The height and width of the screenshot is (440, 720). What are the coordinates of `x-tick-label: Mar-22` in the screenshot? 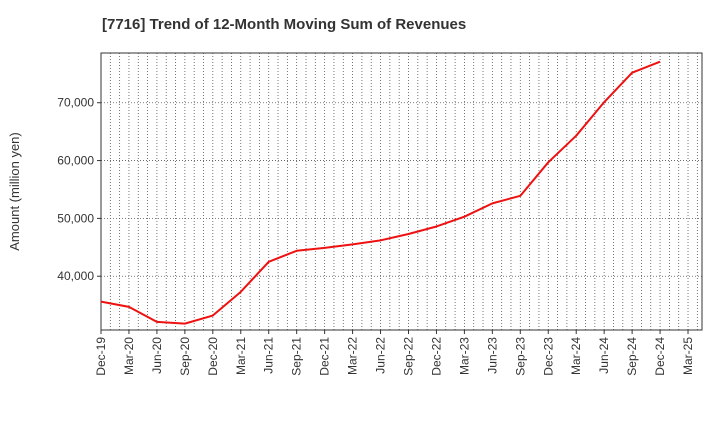 It's located at (353, 356).